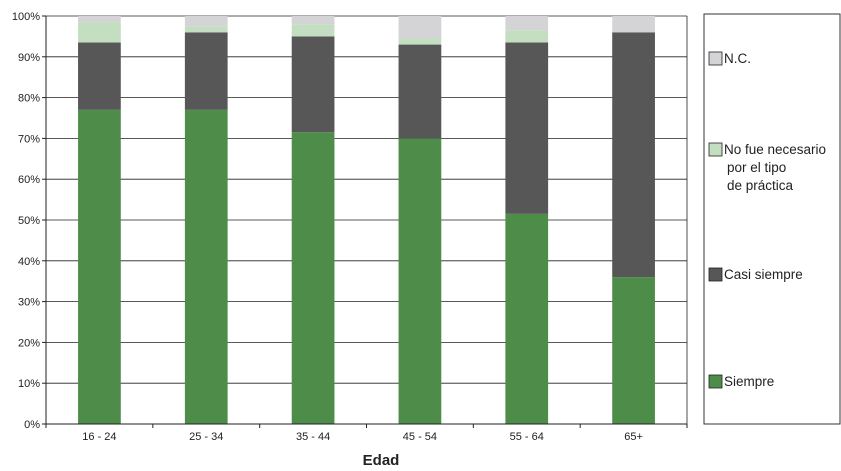 The height and width of the screenshot is (471, 841). I want to click on y-tick-label: 40%, so click(29, 262).